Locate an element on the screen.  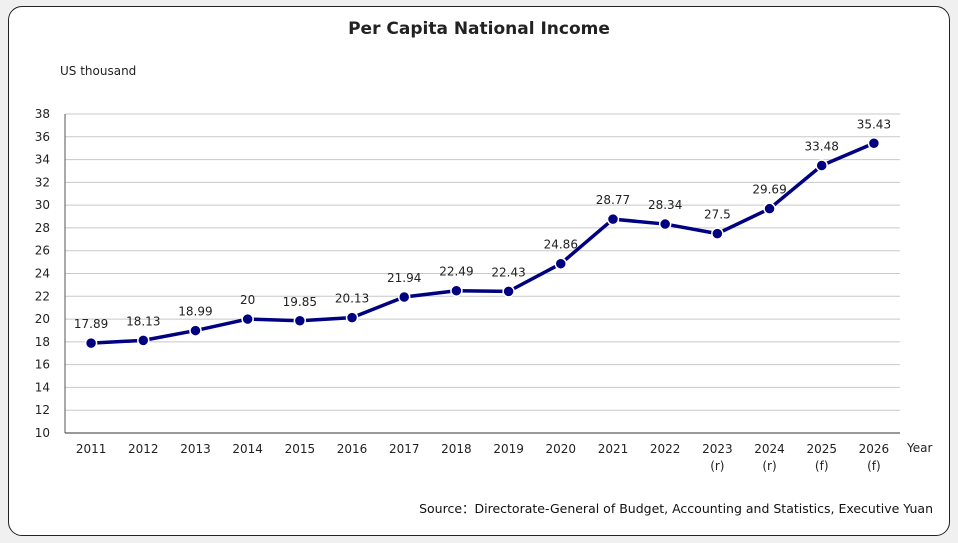
x-tick-label: 2026 is located at coordinates (874, 449).